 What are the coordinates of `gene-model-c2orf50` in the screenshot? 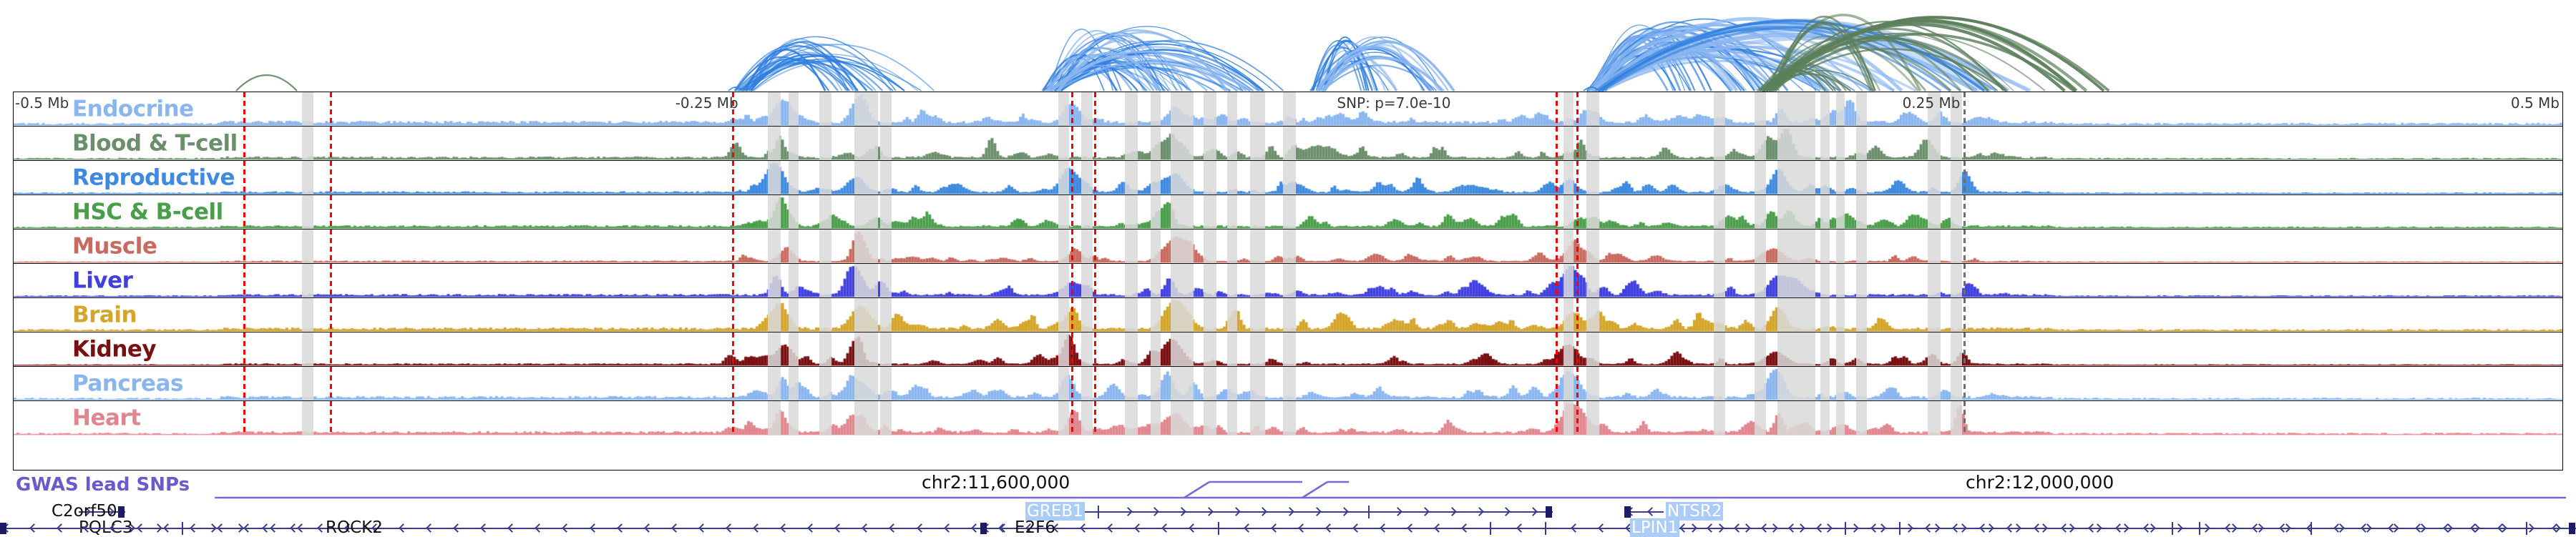 It's located at (102, 511).